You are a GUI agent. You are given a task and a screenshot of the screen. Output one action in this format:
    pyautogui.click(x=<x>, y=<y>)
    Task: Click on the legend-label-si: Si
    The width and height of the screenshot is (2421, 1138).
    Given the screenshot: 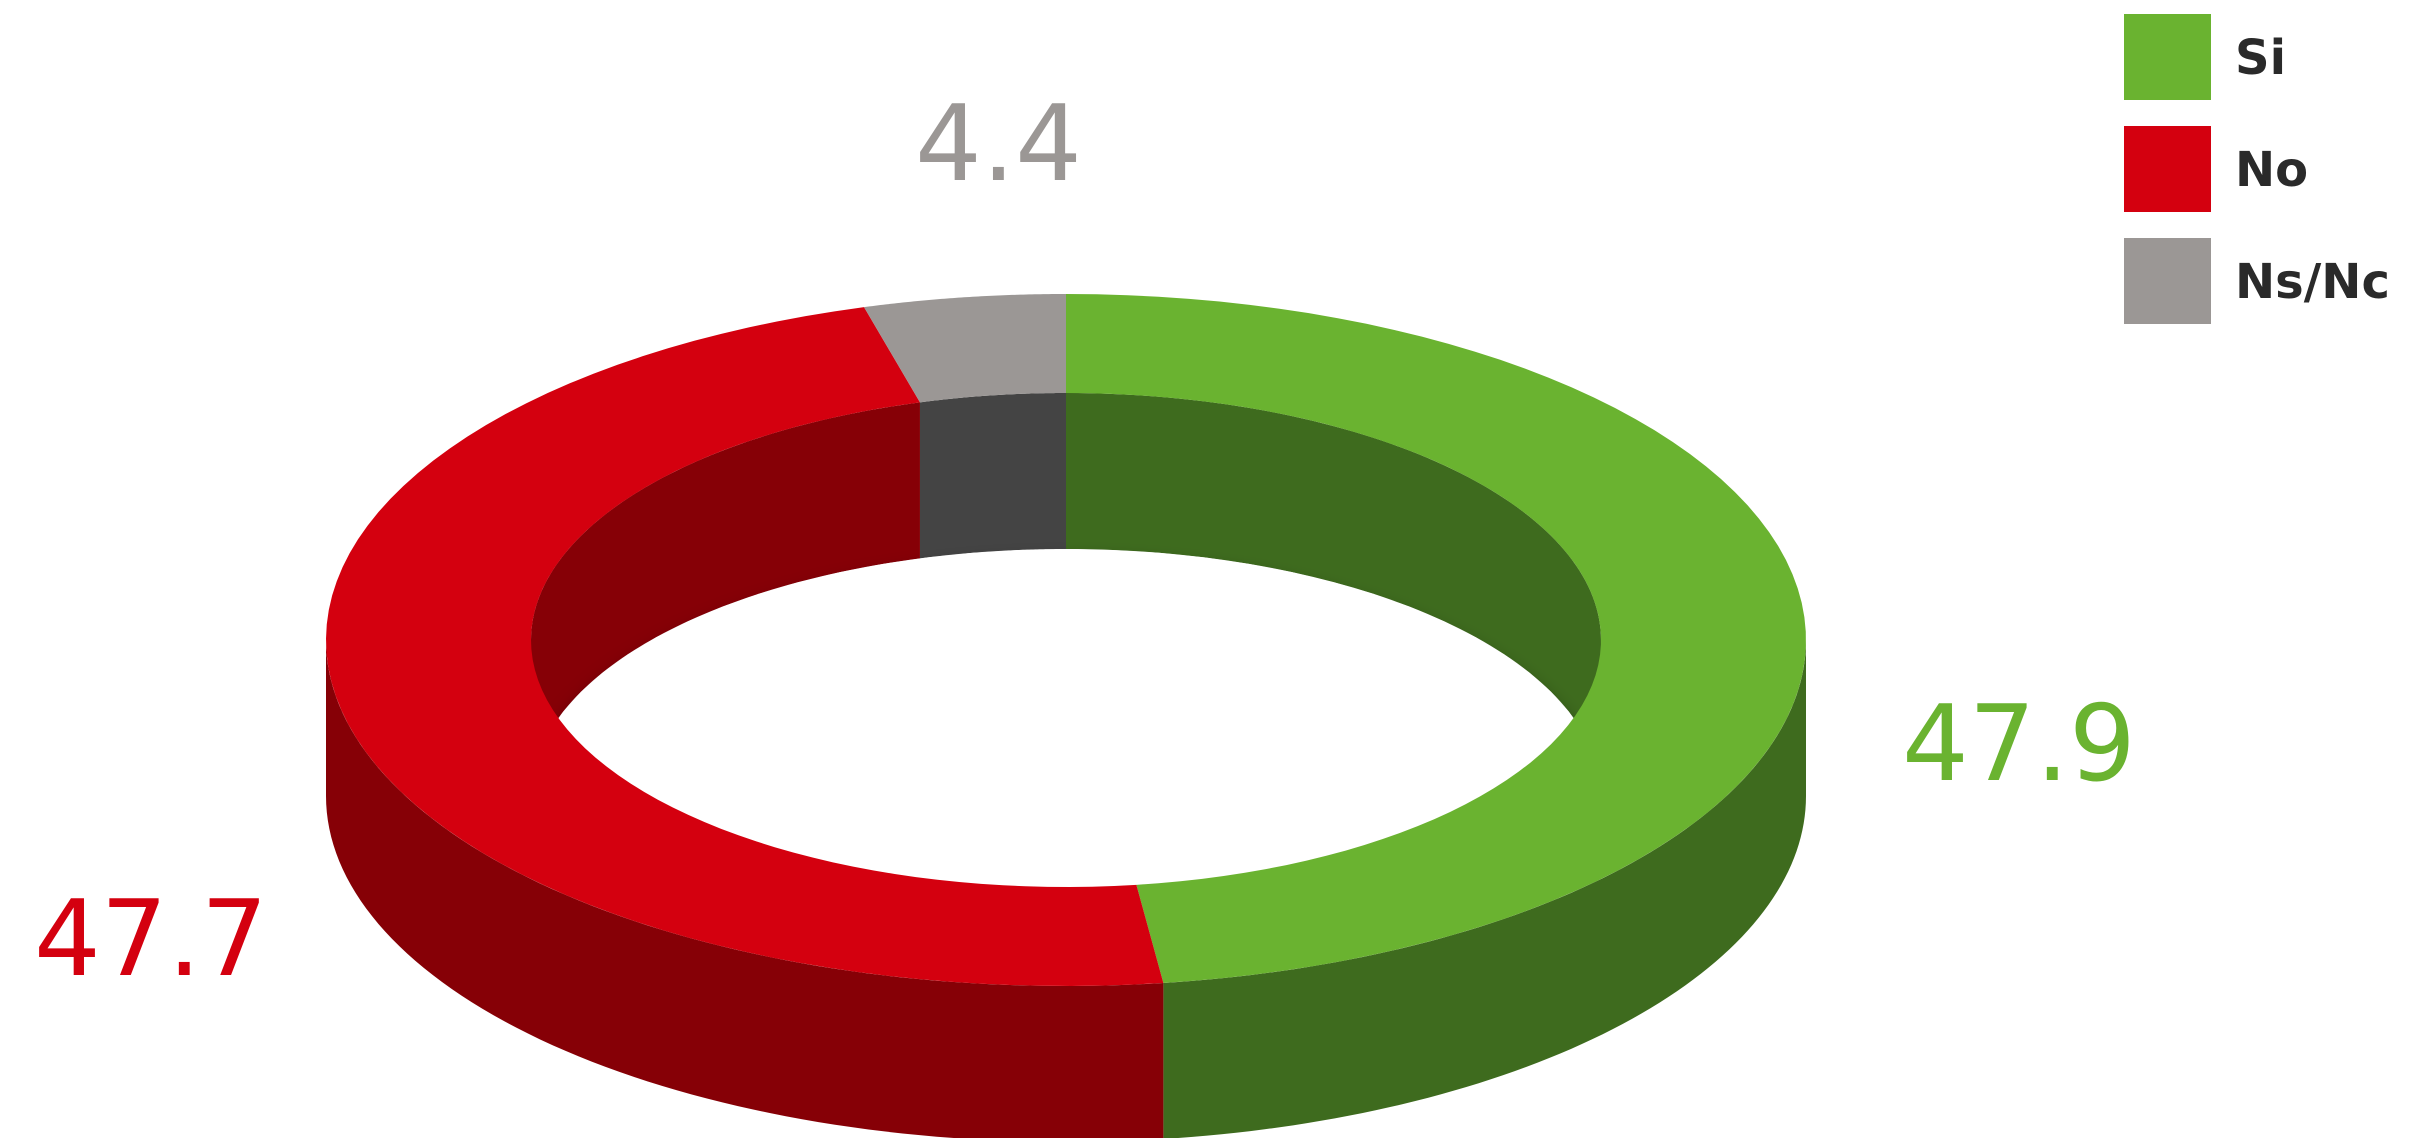 What is the action you would take?
    pyautogui.click(x=2260, y=58)
    